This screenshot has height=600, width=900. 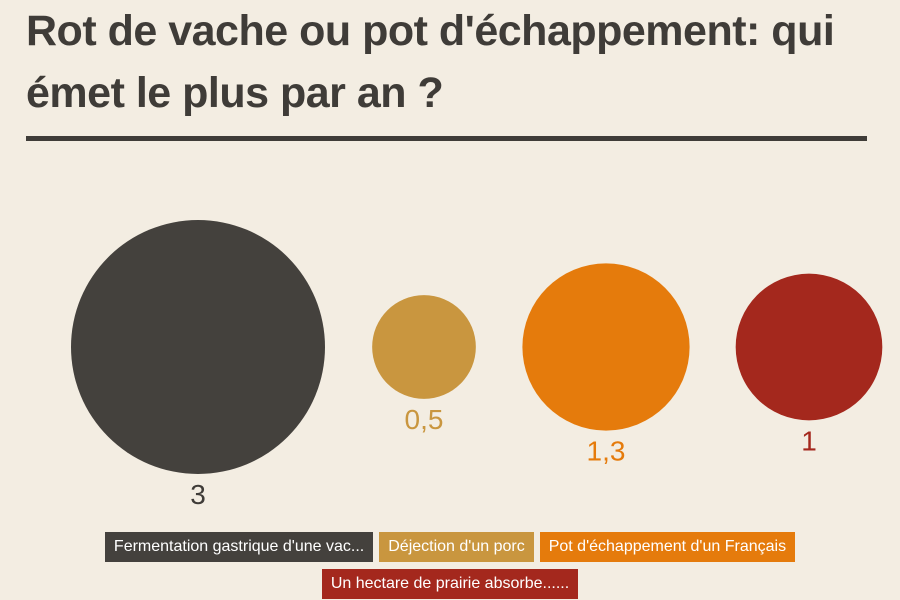 I want to click on title-divider, so click(x=446, y=138).